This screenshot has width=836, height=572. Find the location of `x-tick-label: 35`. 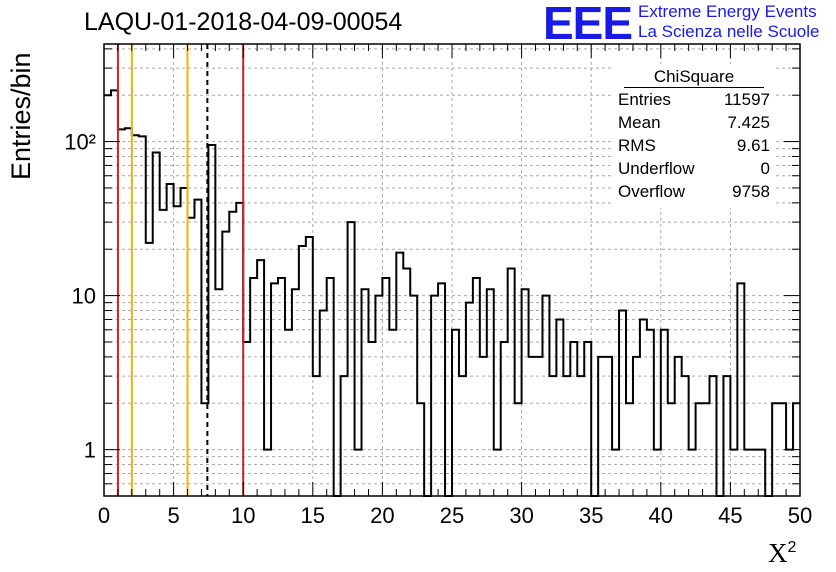

x-tick-label: 35 is located at coordinates (591, 515).